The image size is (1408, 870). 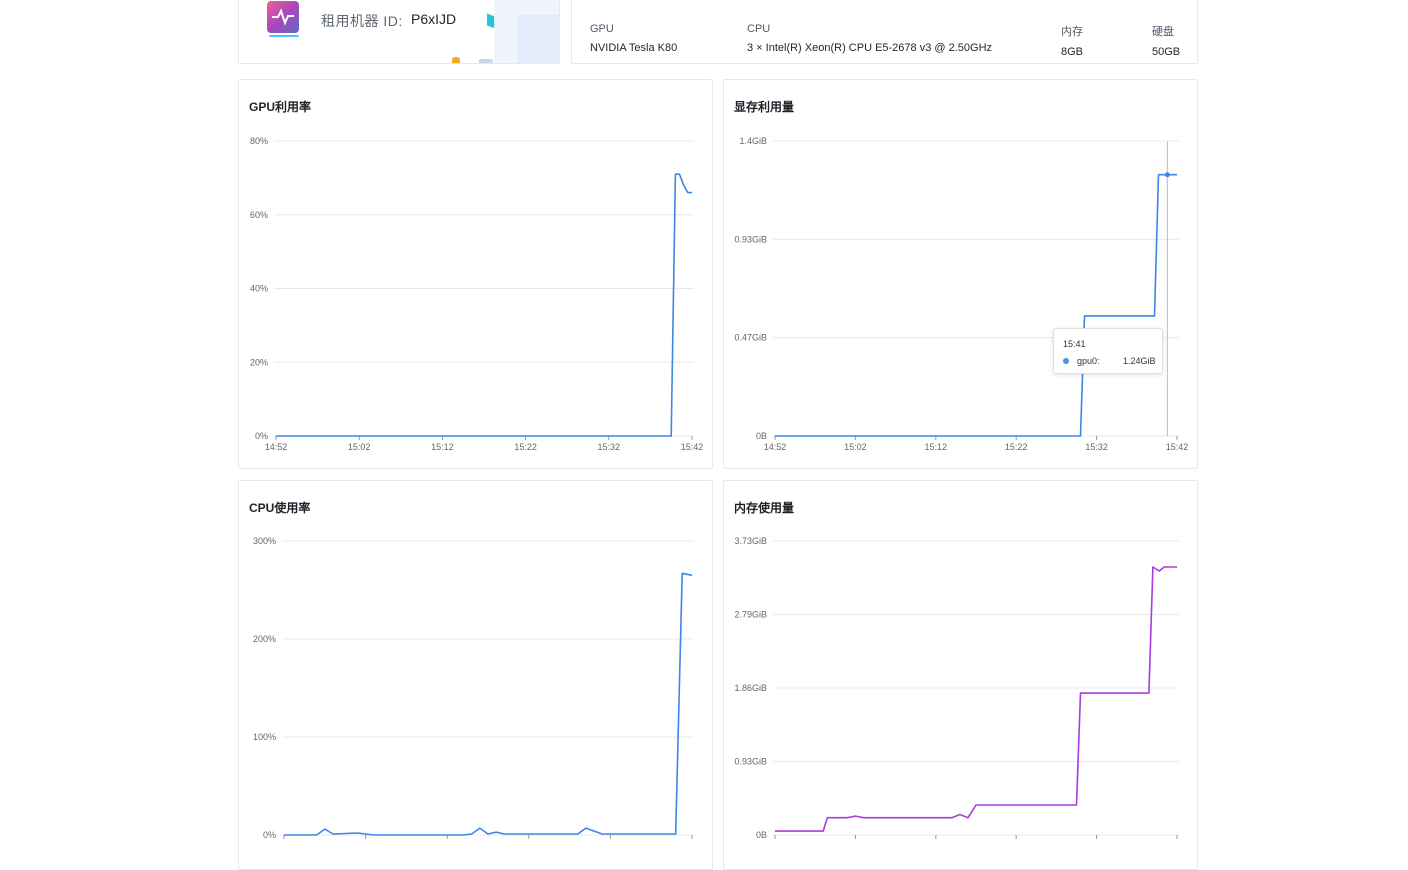 What do you see at coordinates (538, 39) in the screenshot?
I see `decoration-blue-block` at bounding box center [538, 39].